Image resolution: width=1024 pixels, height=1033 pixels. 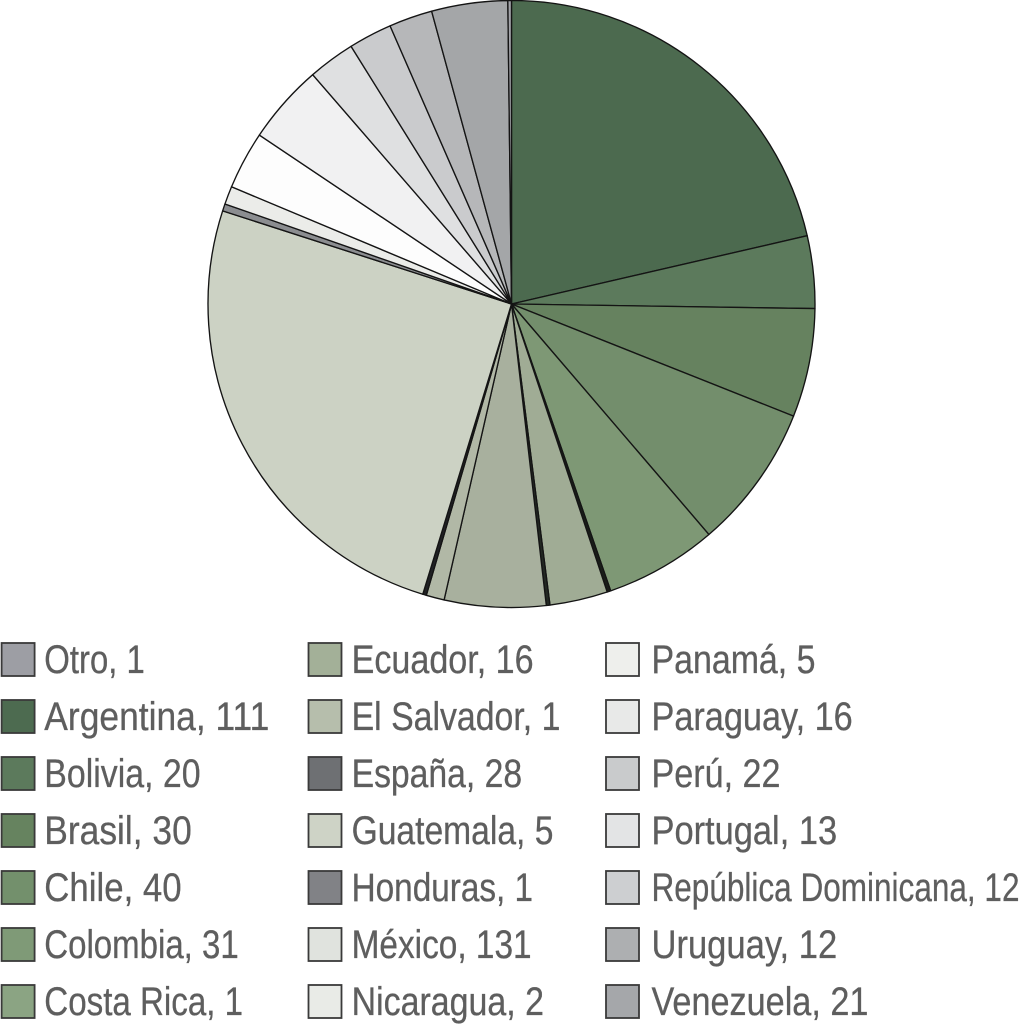 What do you see at coordinates (836, 888) in the screenshot?
I see `svg-text: República Dominicana, 12` at bounding box center [836, 888].